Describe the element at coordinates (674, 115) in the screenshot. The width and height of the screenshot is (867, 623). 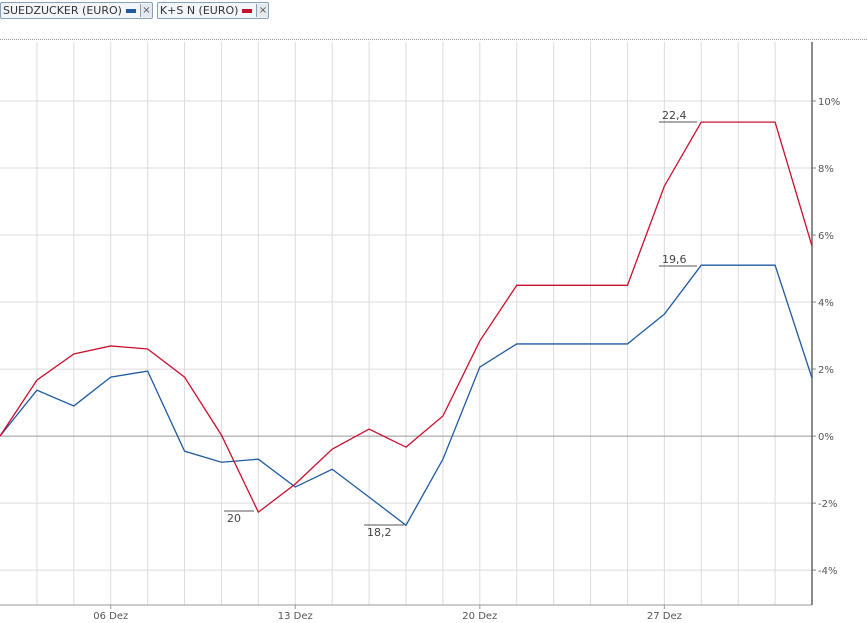
I see `annotation: 22,4` at that location.